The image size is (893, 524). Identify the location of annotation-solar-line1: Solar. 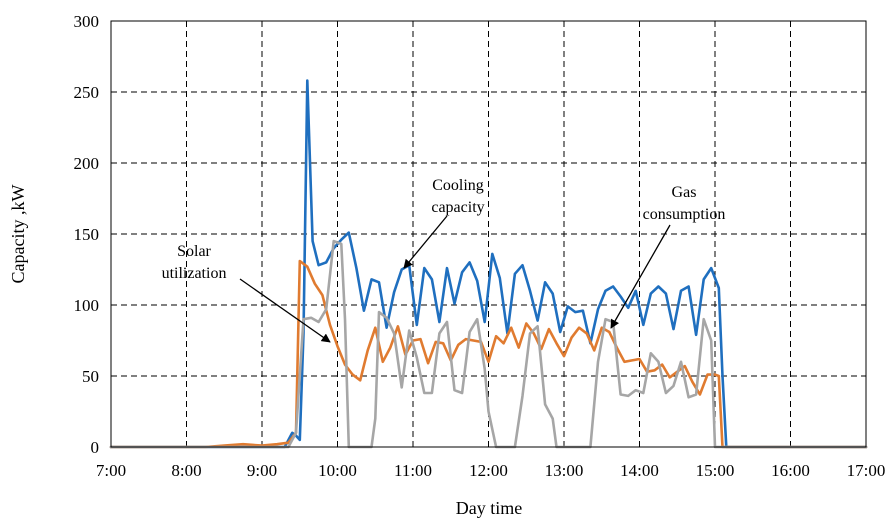
(194, 251).